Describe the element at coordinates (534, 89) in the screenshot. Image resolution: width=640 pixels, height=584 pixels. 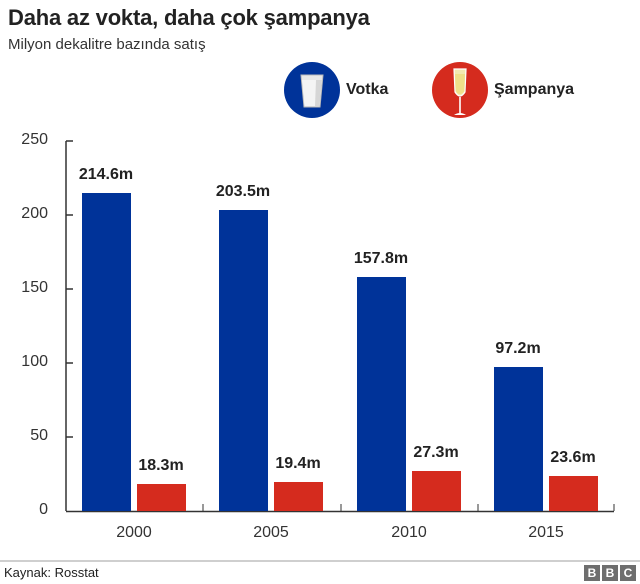
I see `legend-label-champagne: Şampanya` at that location.